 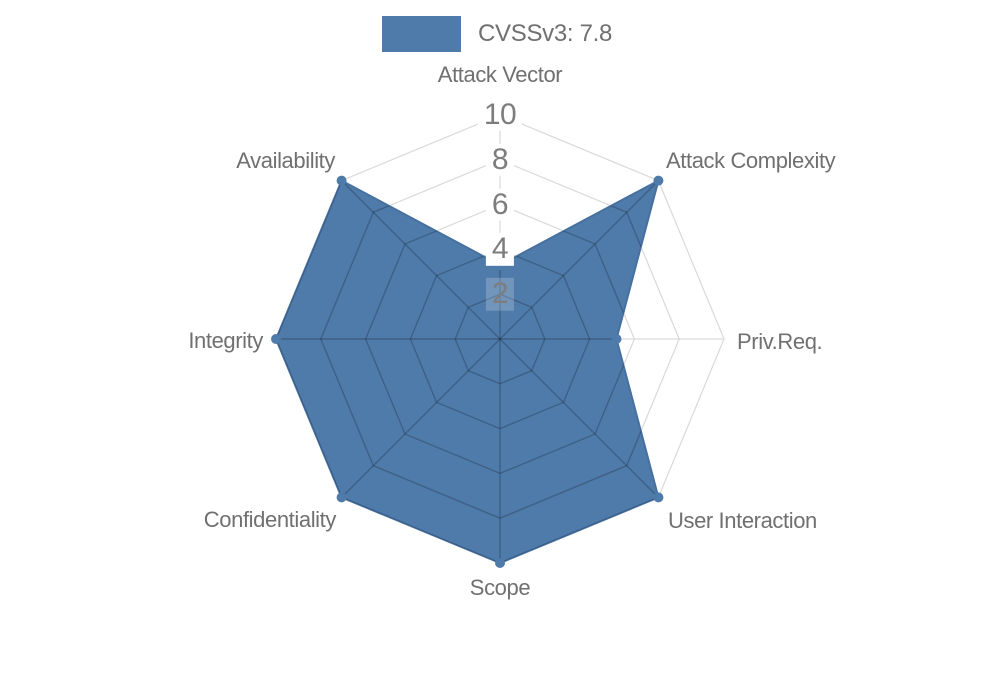 What do you see at coordinates (500, 204) in the screenshot?
I see `tick-label-6: 6` at bounding box center [500, 204].